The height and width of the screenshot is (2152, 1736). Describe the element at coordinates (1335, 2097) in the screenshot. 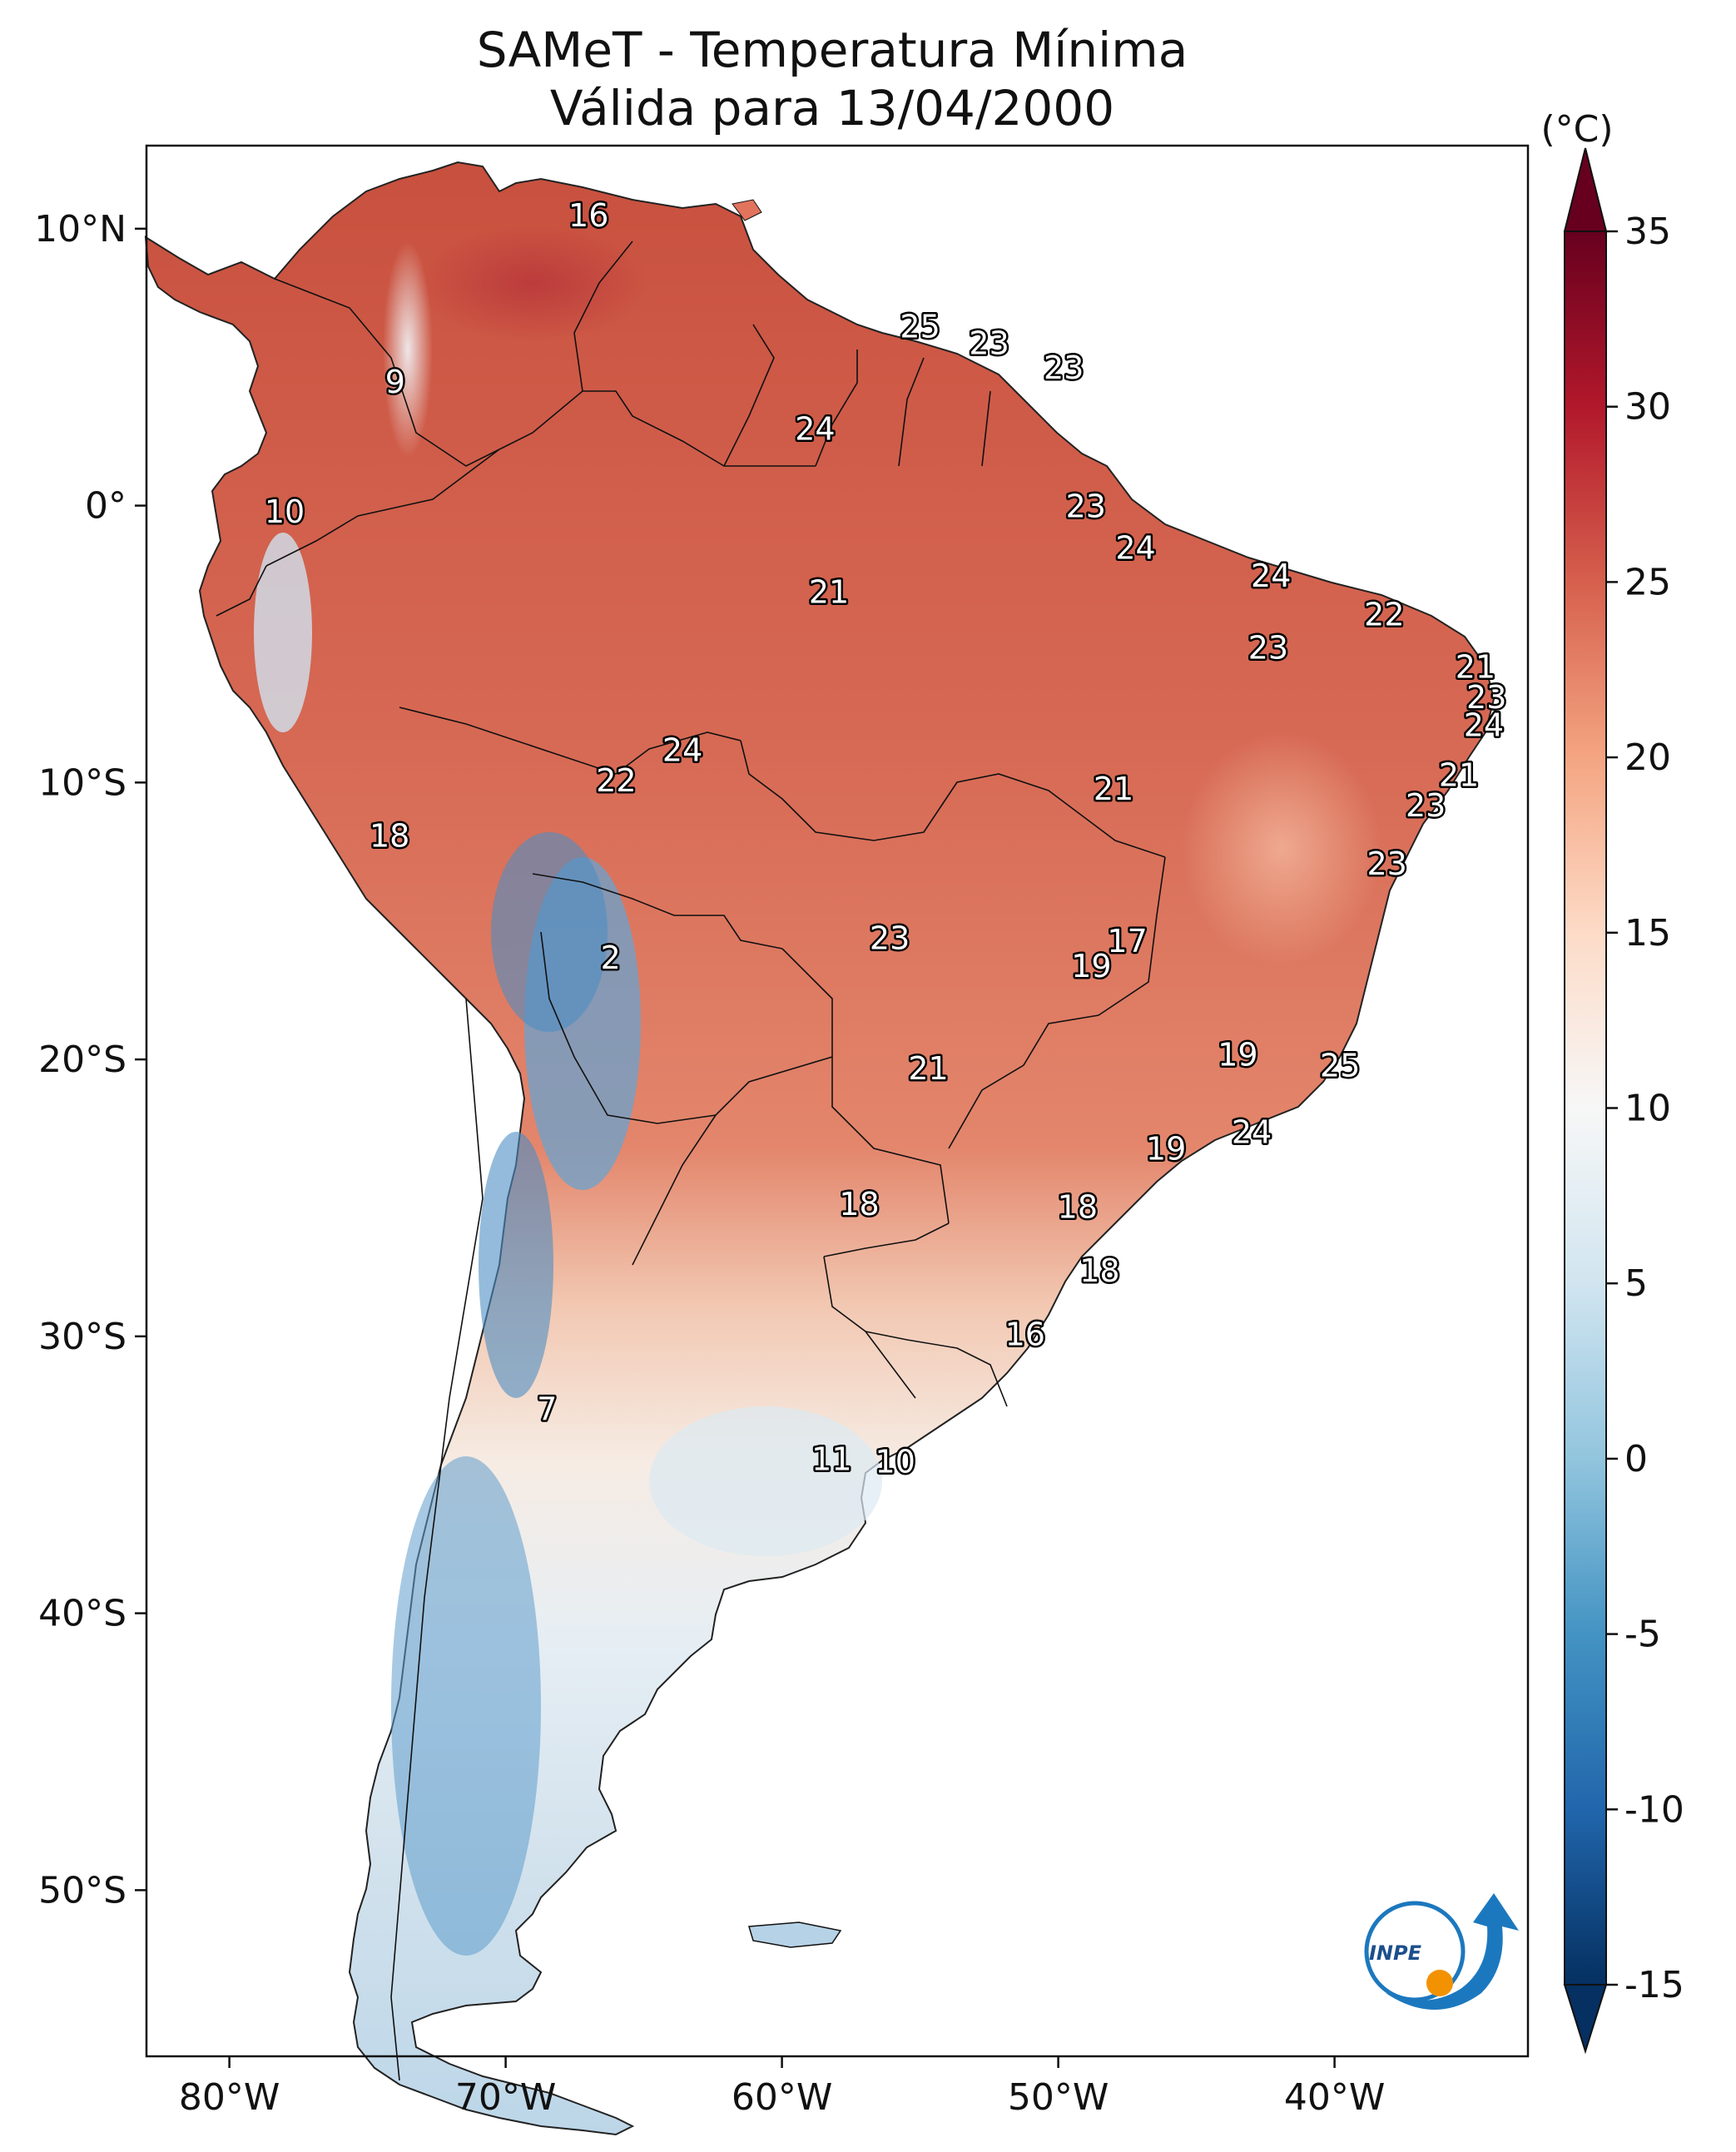

I see `lon-tick-label: 40°W` at that location.